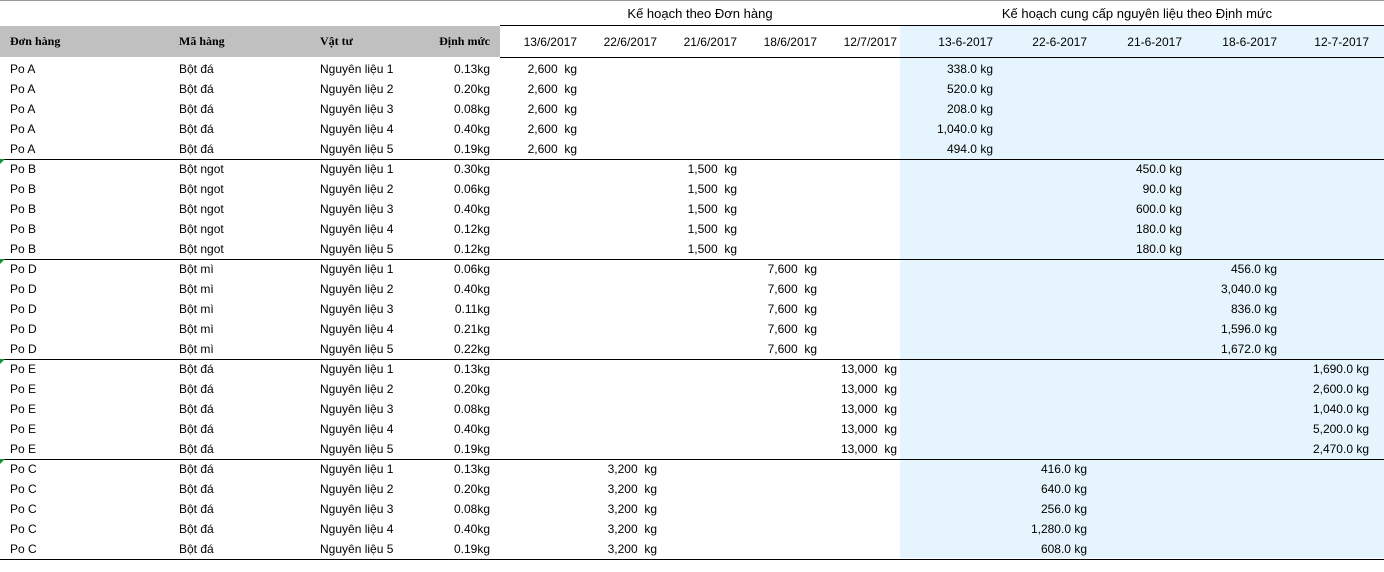 Image resolution: width=1384 pixels, height=572 pixels. I want to click on cell-rate: 0.20kg, so click(471, 489).